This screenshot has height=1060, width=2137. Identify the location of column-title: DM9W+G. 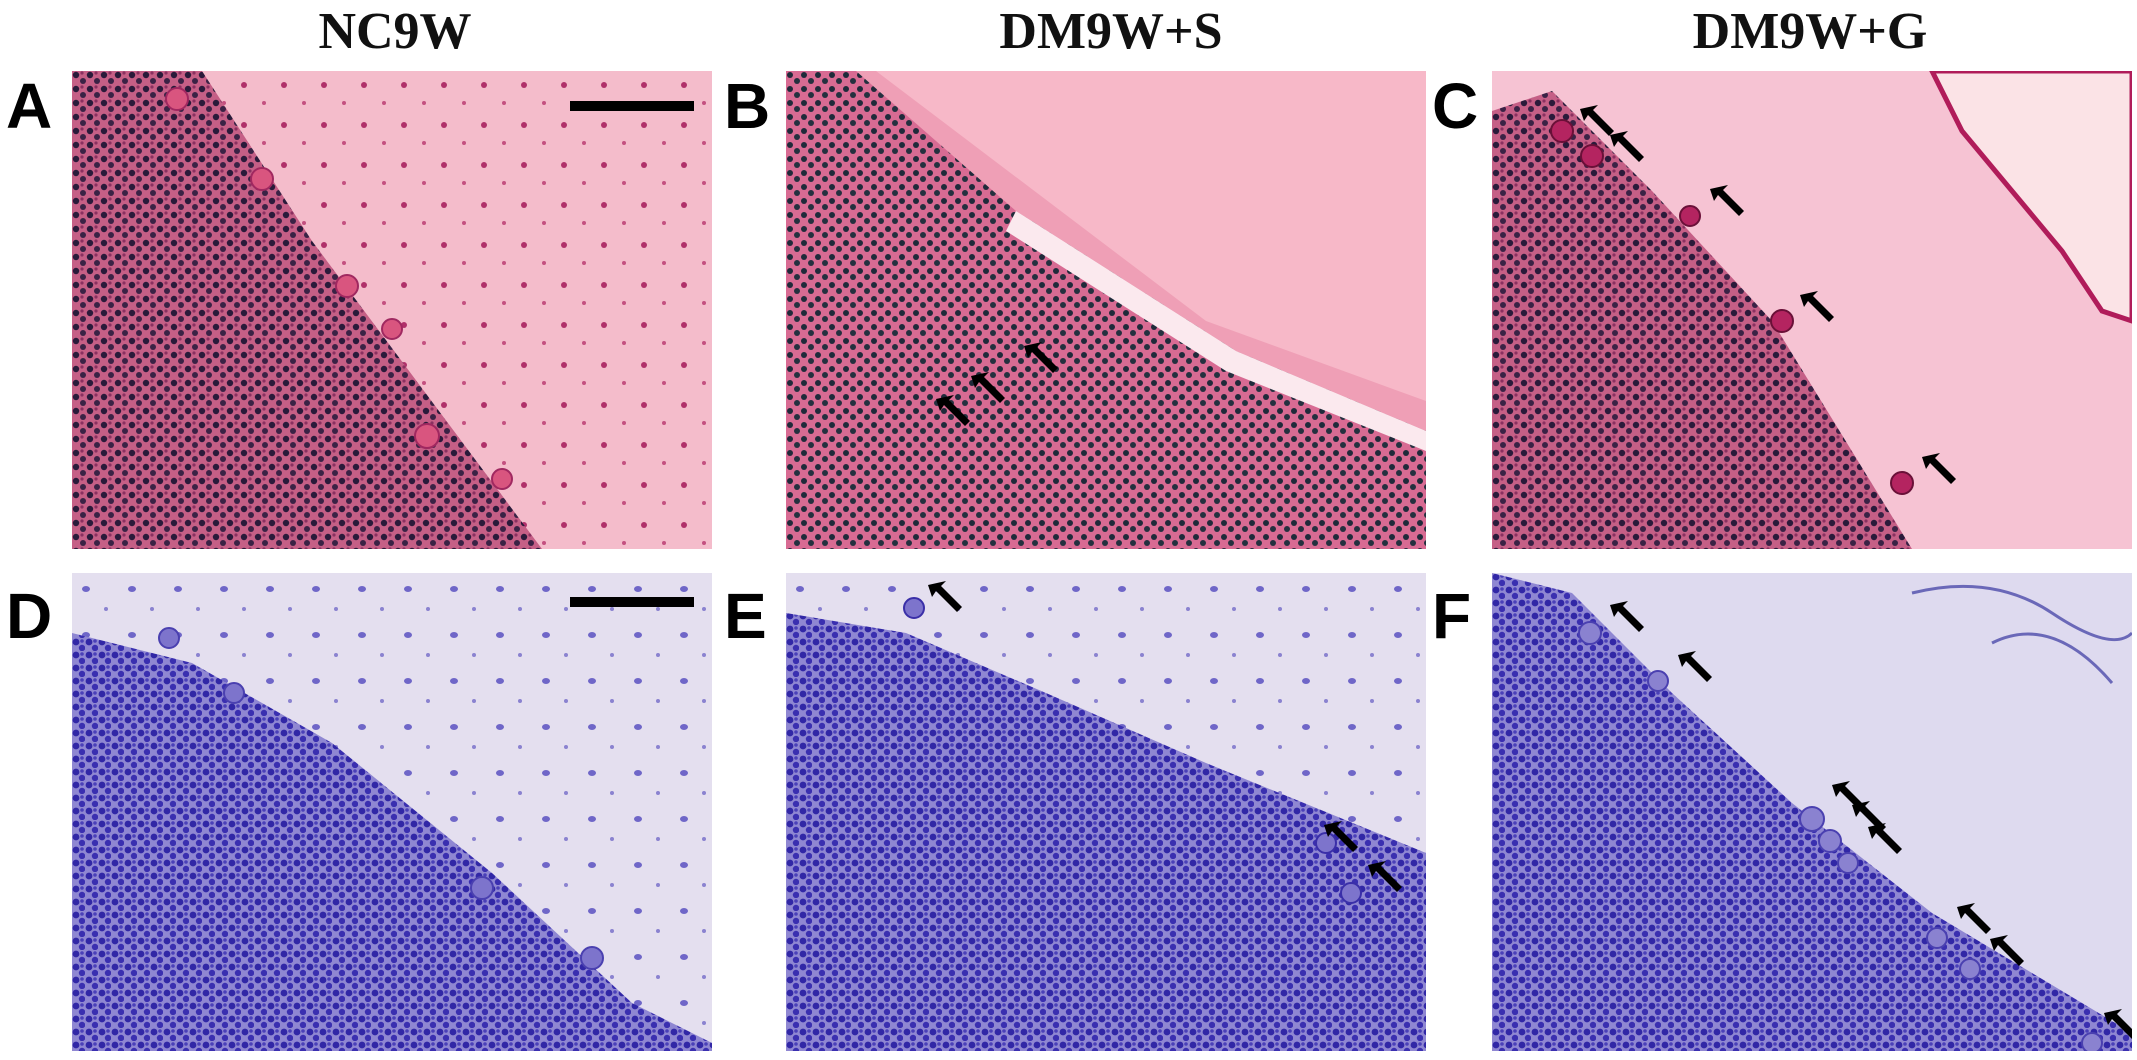
(1810, 31).